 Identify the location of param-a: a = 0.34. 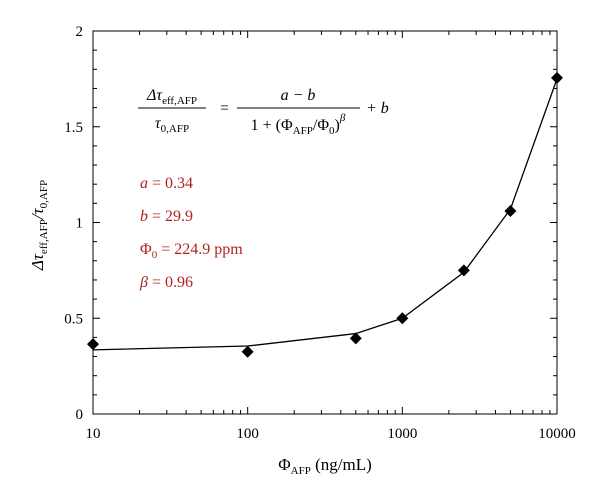
(166, 183).